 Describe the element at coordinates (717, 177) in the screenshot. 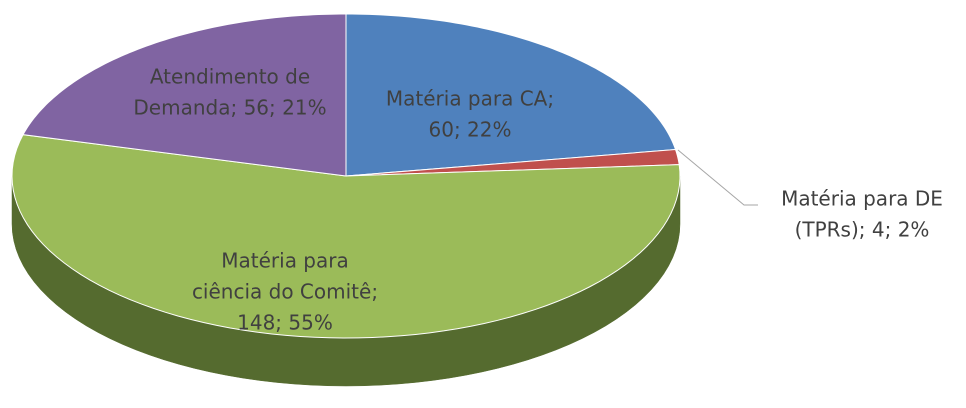

I see `leader-line` at that location.